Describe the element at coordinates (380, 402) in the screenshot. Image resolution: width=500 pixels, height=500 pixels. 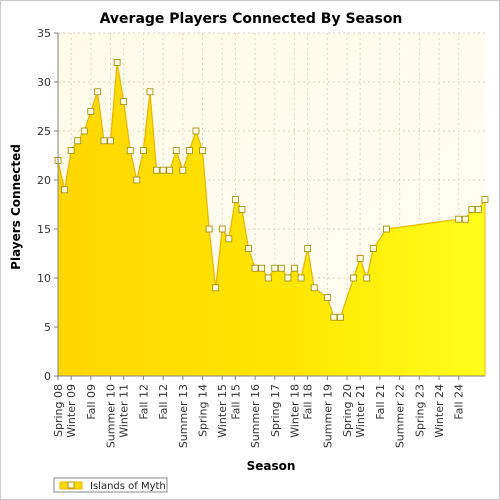
I see `x-tick-label: Fall 21` at that location.